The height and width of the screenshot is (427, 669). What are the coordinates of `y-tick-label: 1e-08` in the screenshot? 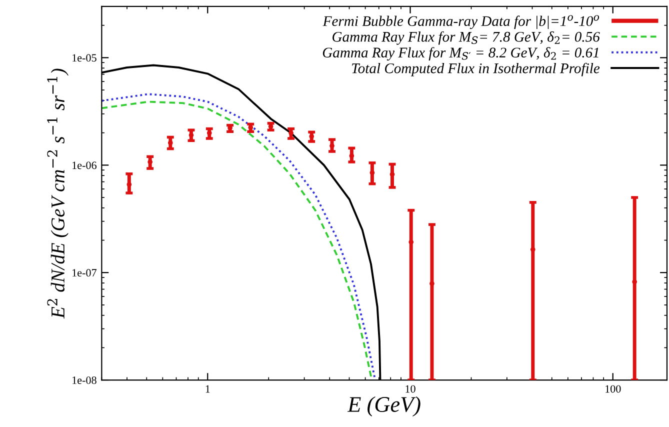 It's located at (84, 380).